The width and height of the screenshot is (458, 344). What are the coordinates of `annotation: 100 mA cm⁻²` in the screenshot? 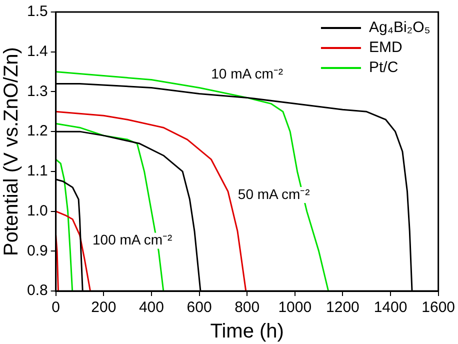 It's located at (132, 240).